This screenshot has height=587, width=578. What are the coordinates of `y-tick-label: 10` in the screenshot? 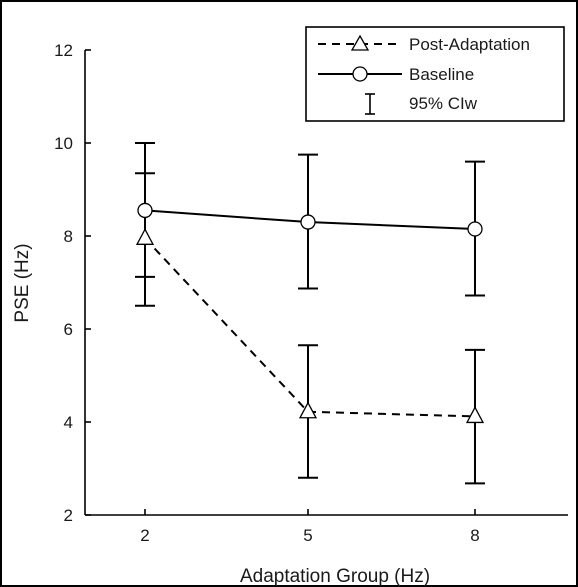 It's located at (63, 143).